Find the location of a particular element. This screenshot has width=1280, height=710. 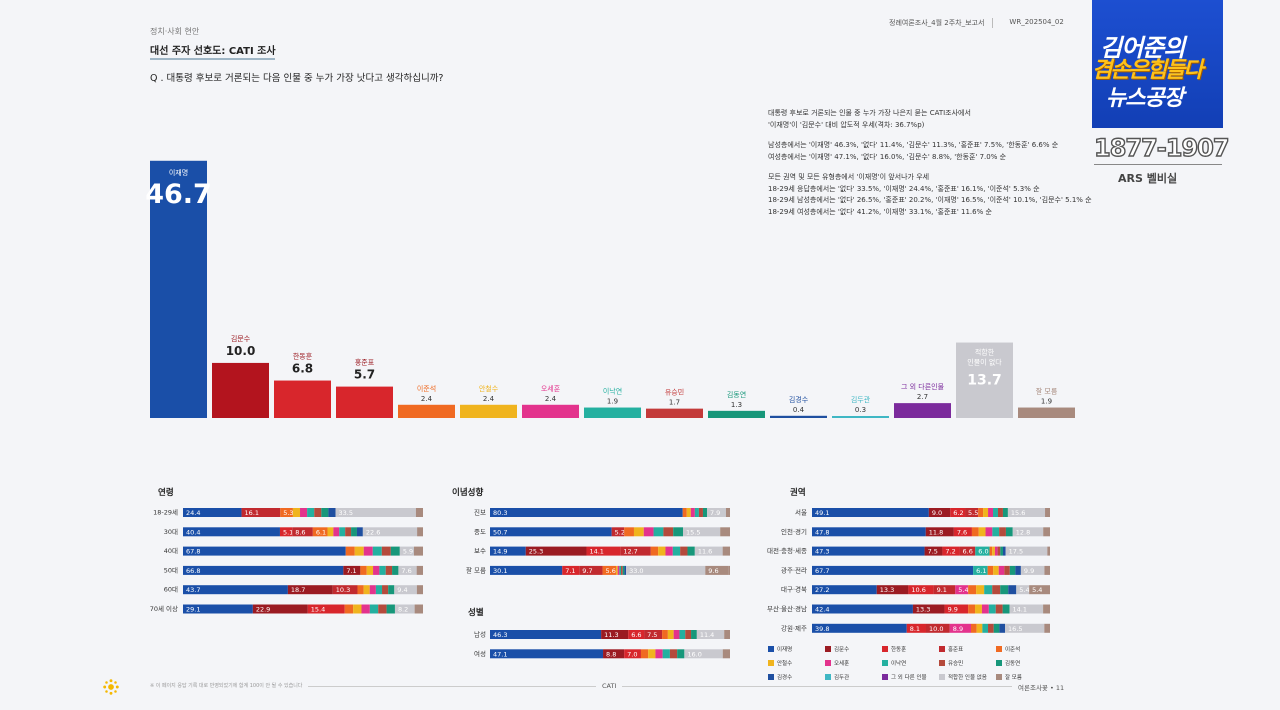

segment-value: 67.8 is located at coordinates (193, 552).